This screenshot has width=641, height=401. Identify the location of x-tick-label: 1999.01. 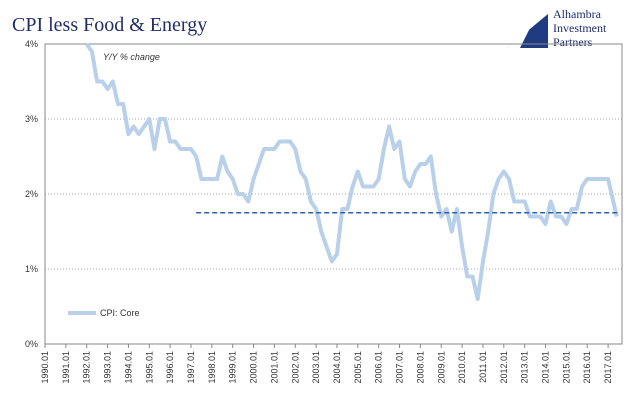
(233, 367).